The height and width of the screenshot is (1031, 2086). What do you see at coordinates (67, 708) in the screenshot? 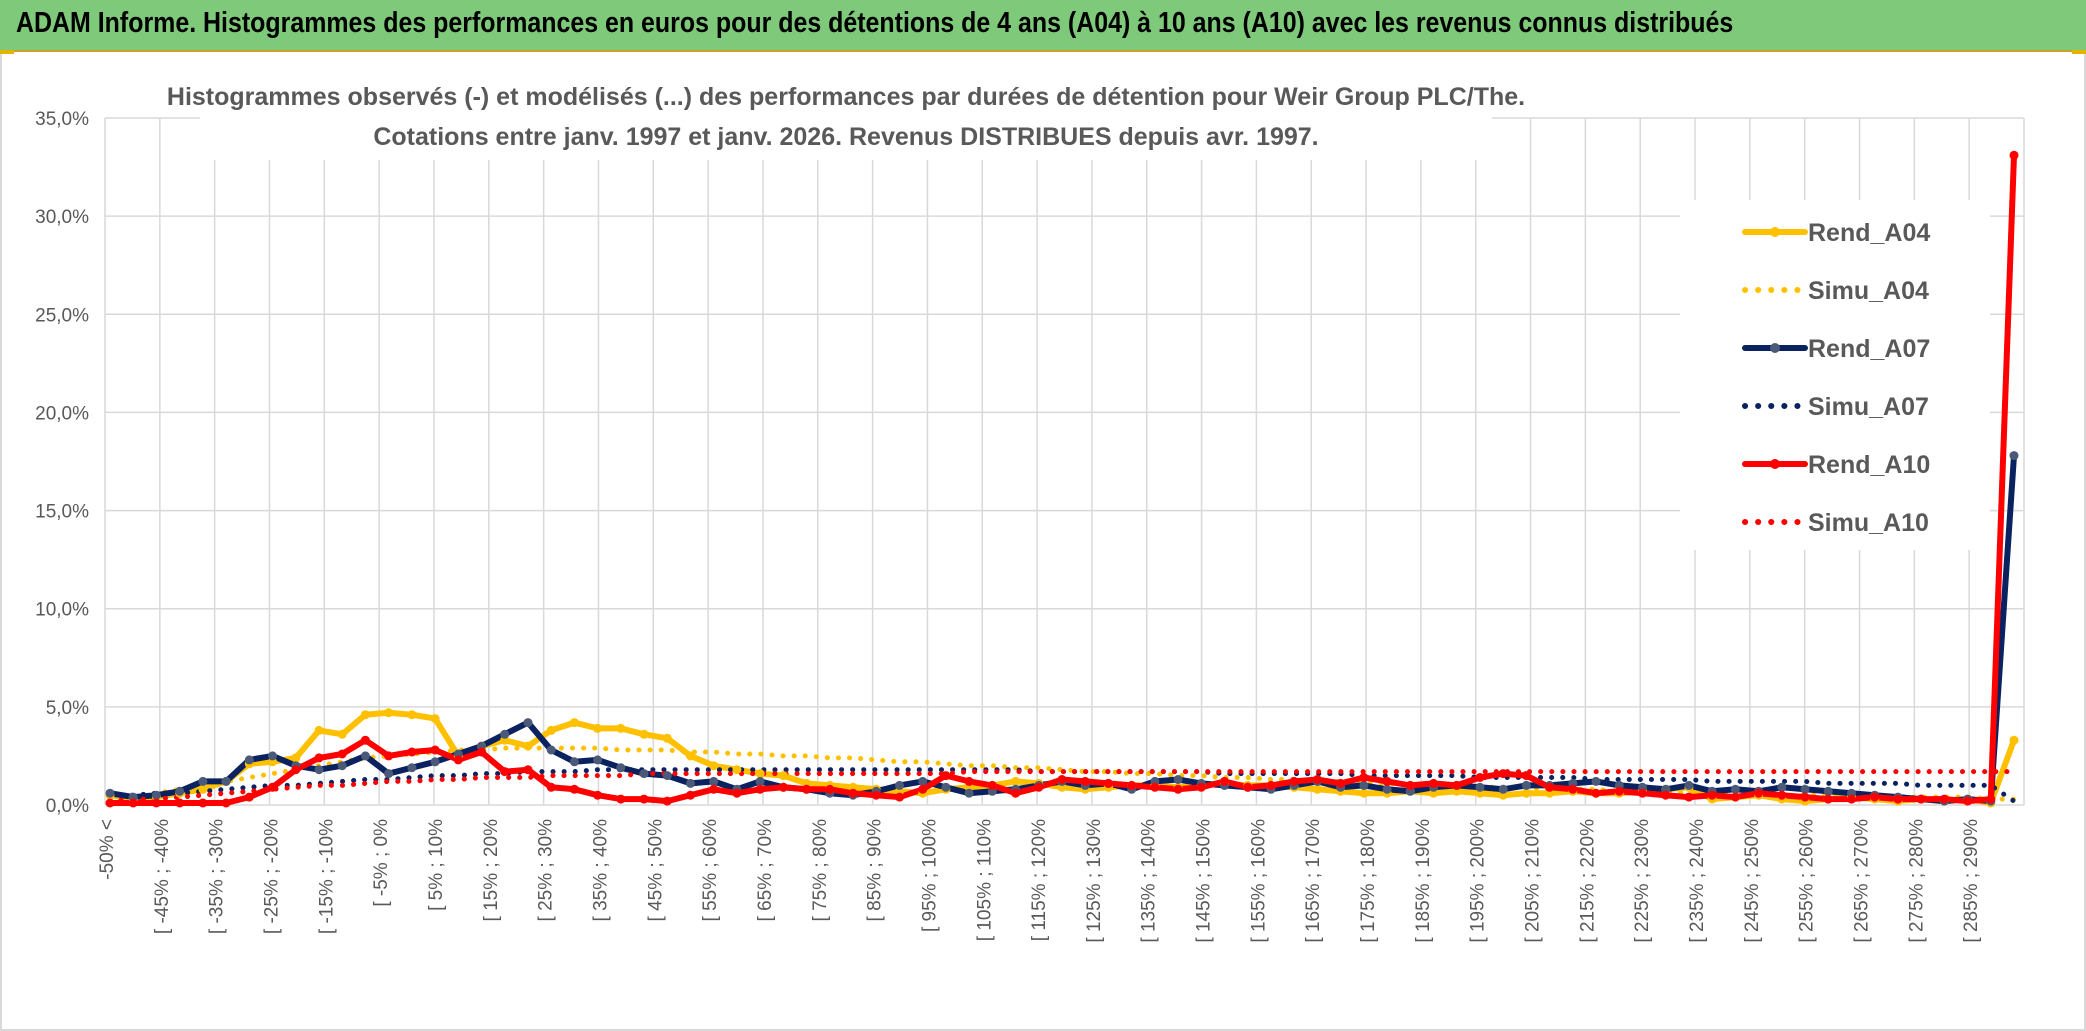
I see `y-tick-label: 5,0%` at bounding box center [67, 708].